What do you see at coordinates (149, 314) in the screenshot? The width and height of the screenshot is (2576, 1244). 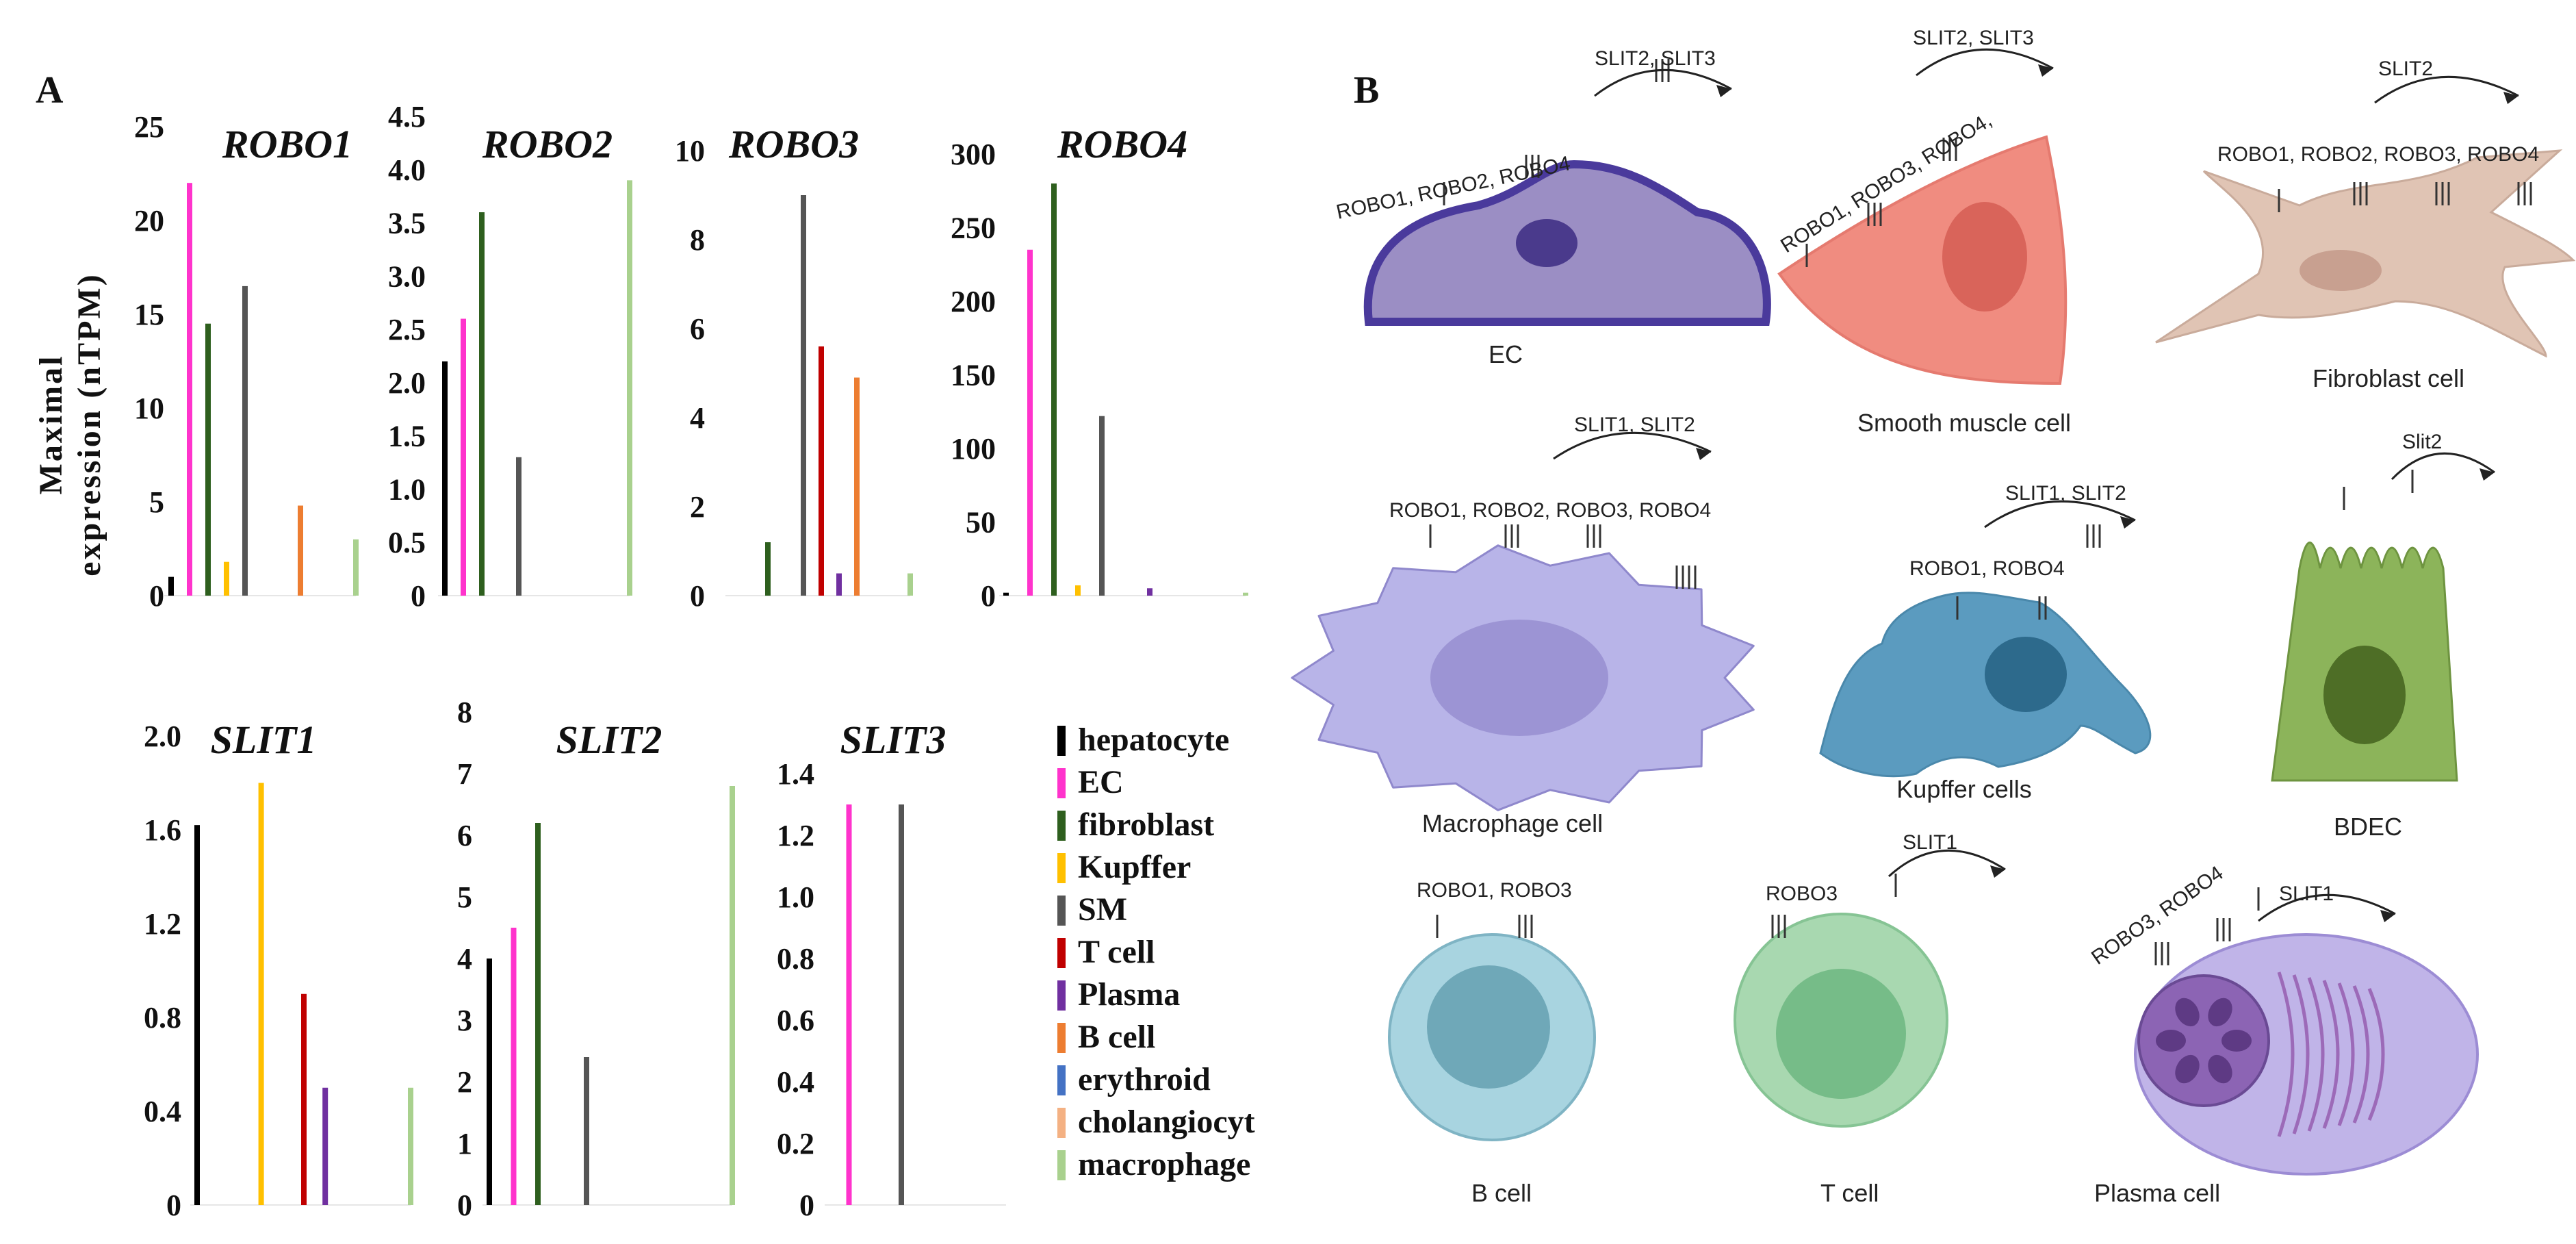 I see `y-tick-label: 15` at bounding box center [149, 314].